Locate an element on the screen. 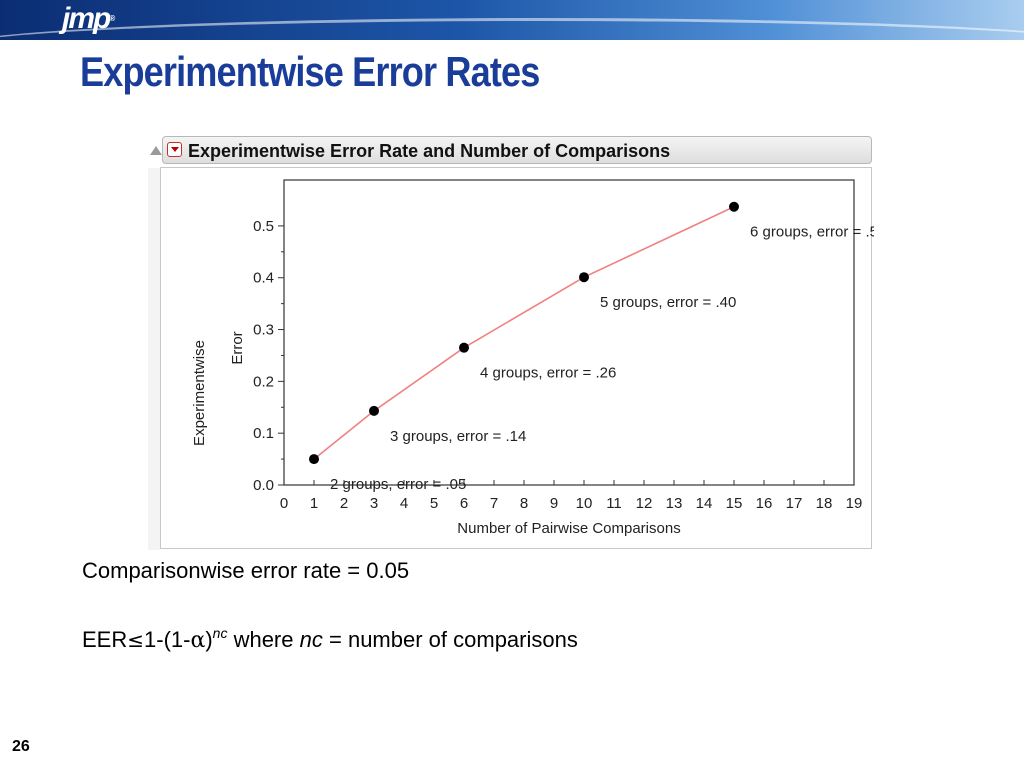  where-word: where is located at coordinates (263, 639).